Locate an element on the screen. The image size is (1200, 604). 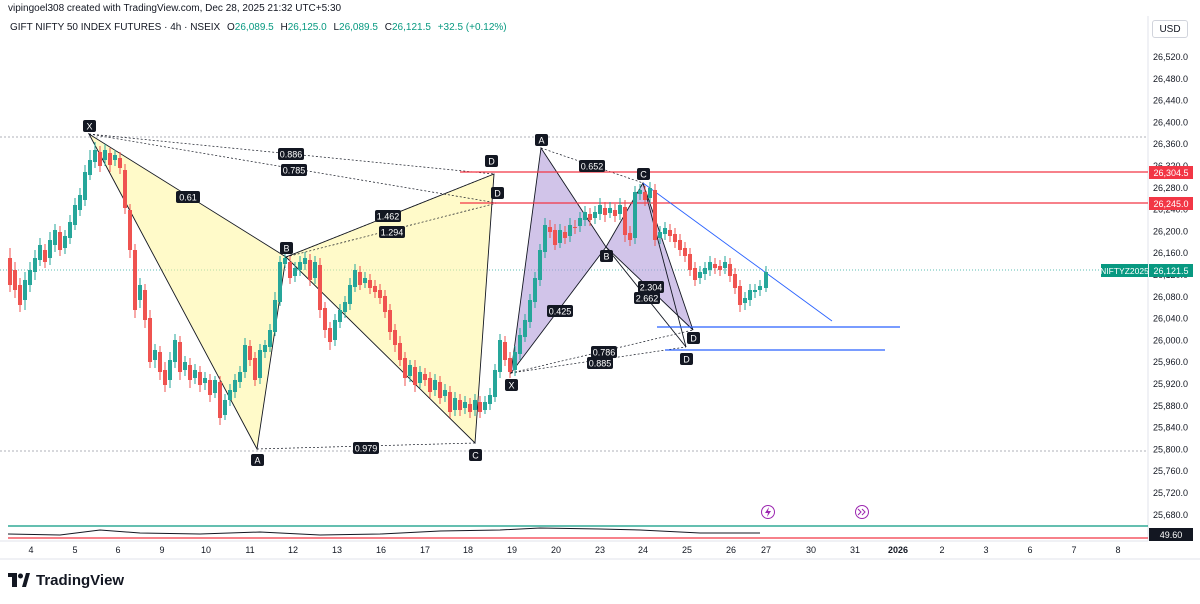
indicator-pane: 49.60 is located at coordinates (600, 533).